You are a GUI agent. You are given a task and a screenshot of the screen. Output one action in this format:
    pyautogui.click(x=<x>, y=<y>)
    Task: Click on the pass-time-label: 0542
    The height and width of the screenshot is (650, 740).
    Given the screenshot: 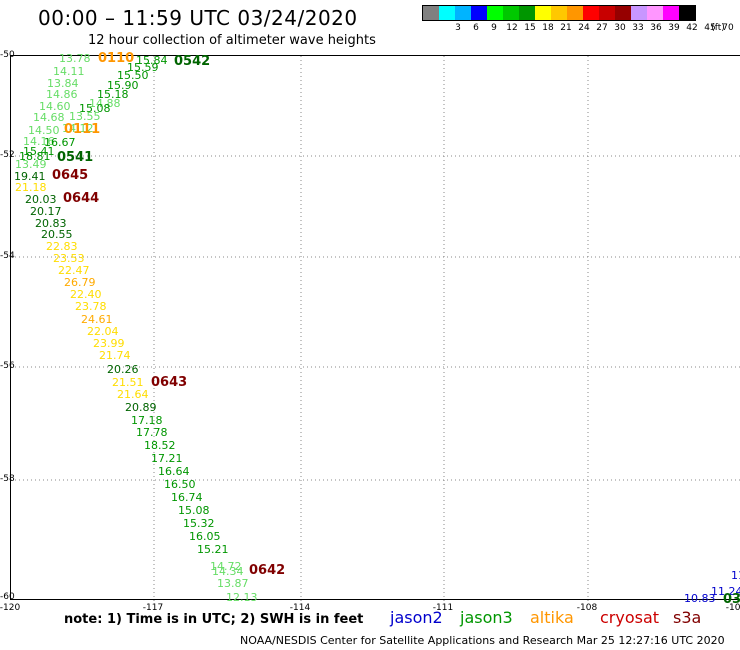 What is the action you would take?
    pyautogui.click(x=192, y=61)
    